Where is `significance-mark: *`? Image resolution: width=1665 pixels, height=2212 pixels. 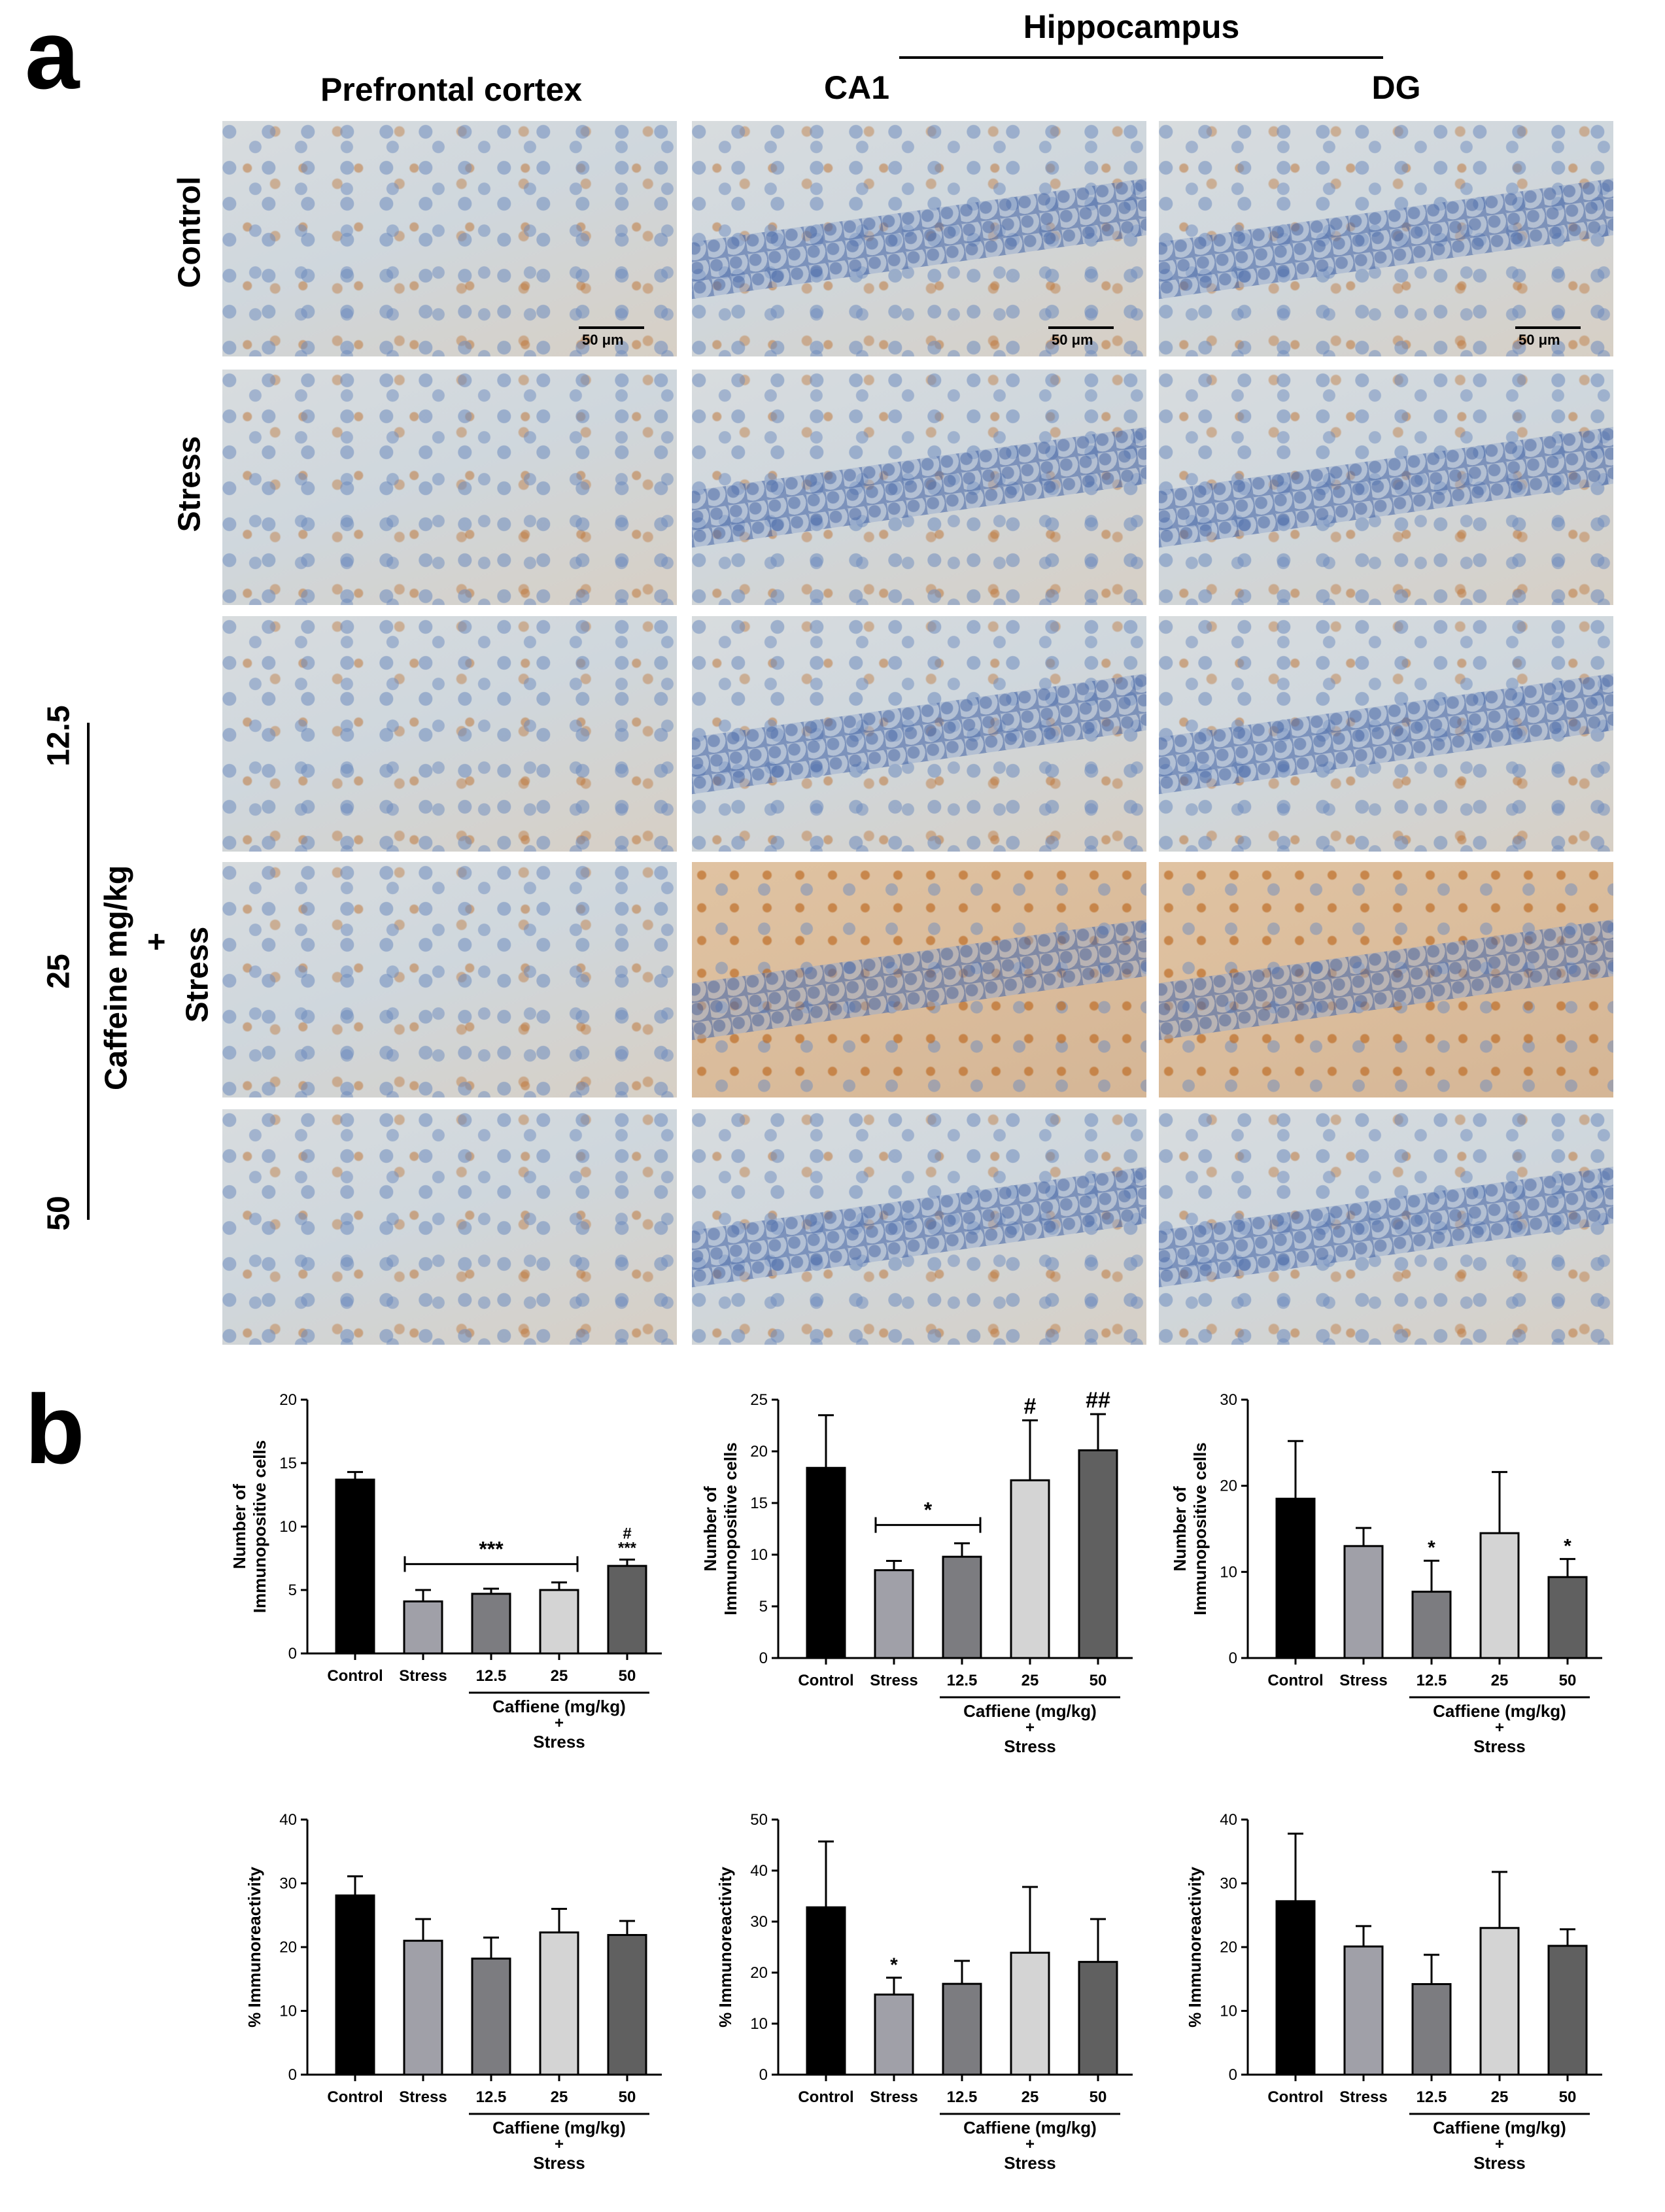
significance-mark: * is located at coordinates (1567, 1546).